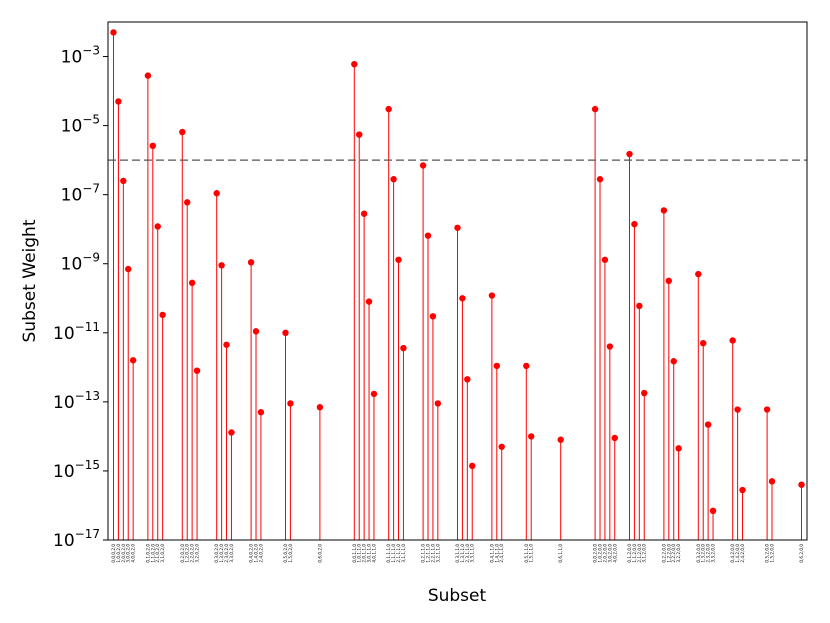 This screenshot has width=830, height=623. I want to click on y-tick-exponent: −11, so click(87, 327).